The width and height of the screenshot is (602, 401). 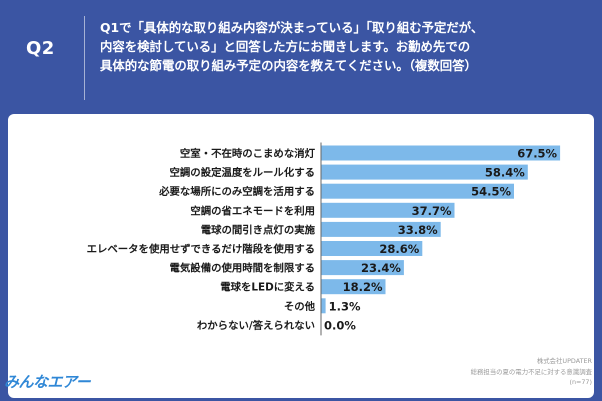 I want to click on value-label-8: 1.3%, so click(x=345, y=306).